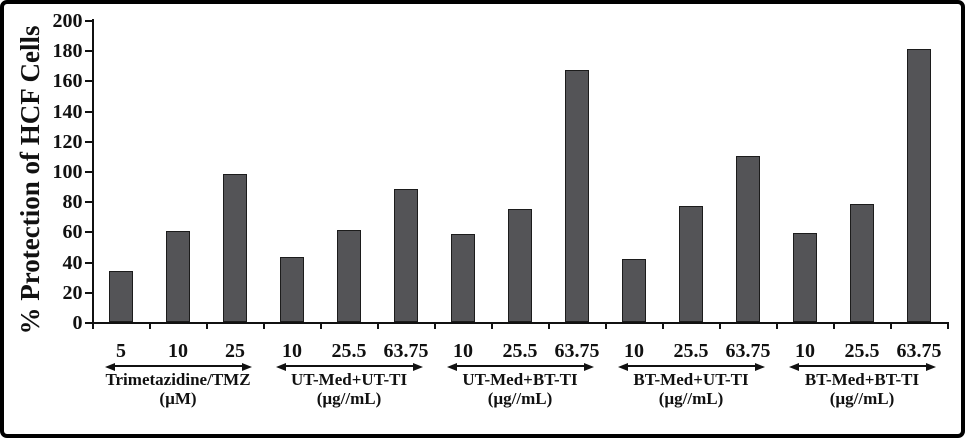 This screenshot has width=965, height=438. What do you see at coordinates (67, 111) in the screenshot?
I see `y-tick-label: 140` at bounding box center [67, 111].